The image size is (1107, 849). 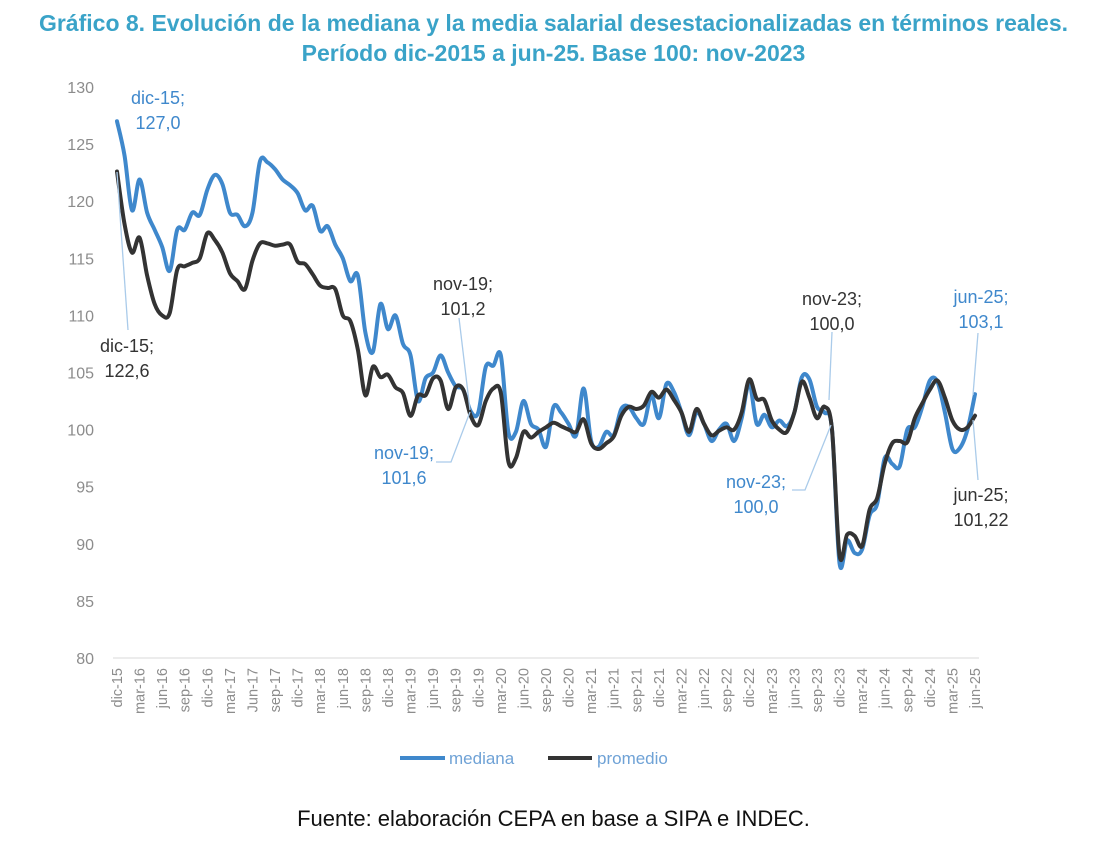 What do you see at coordinates (931, 688) in the screenshot?
I see `x-tick-label: dic-24` at bounding box center [931, 688].